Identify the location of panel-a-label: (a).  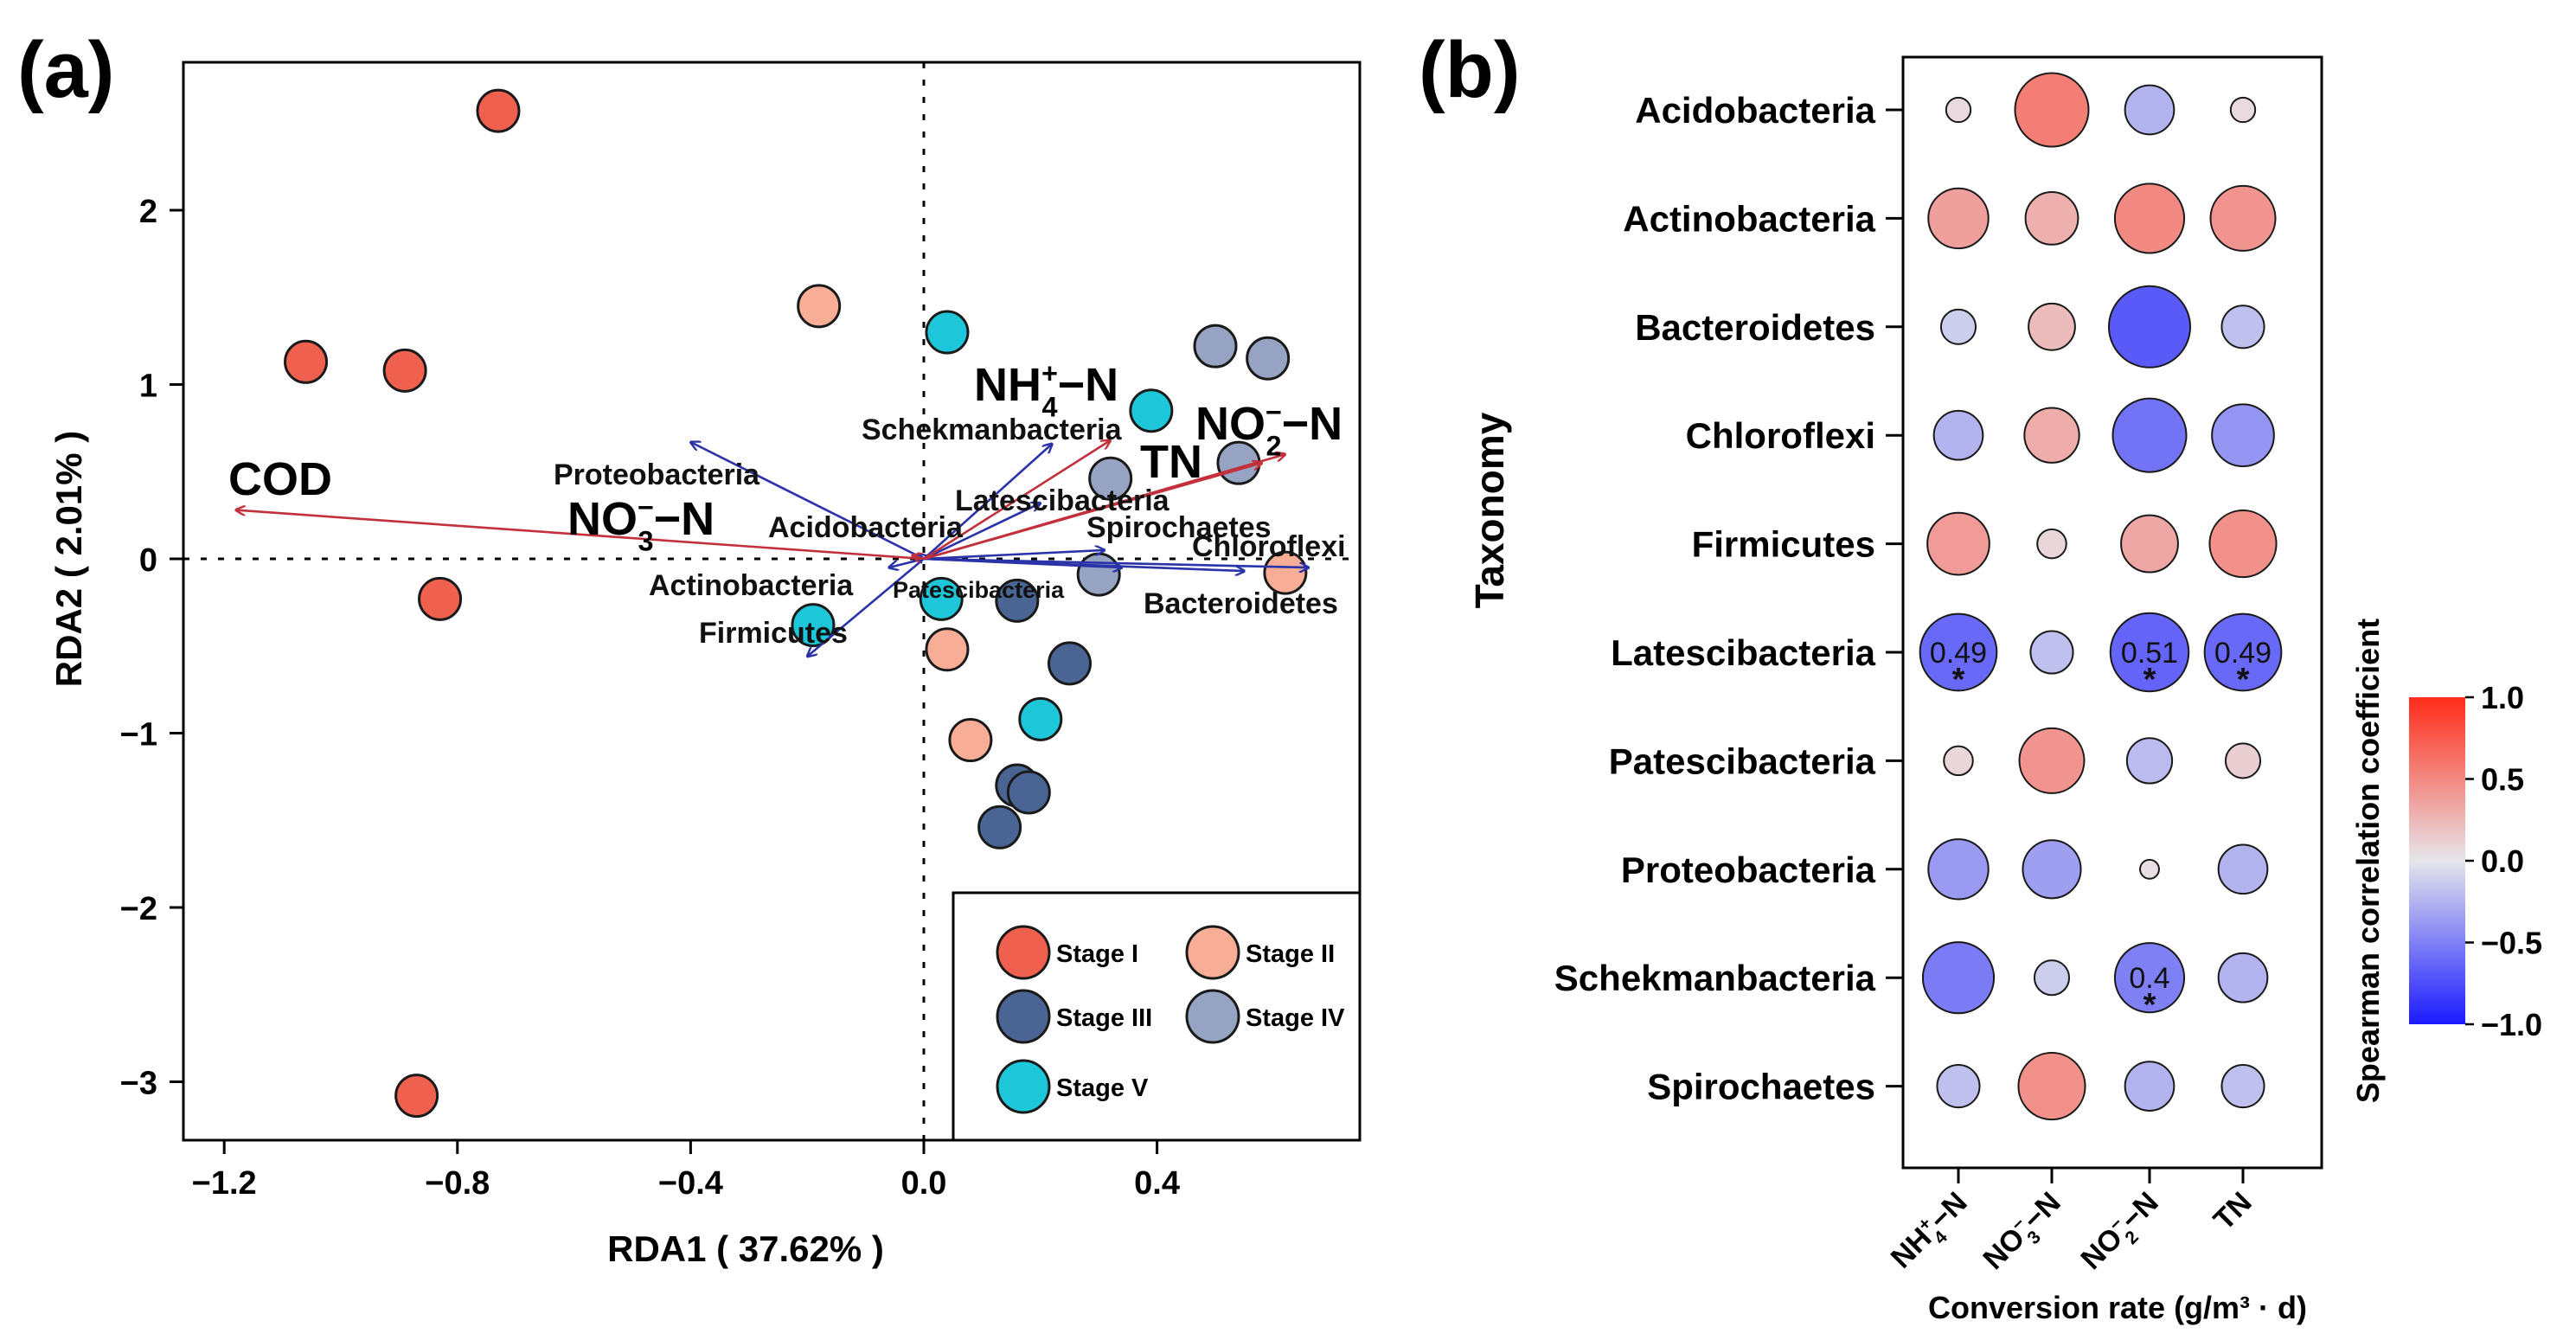
(65, 70).